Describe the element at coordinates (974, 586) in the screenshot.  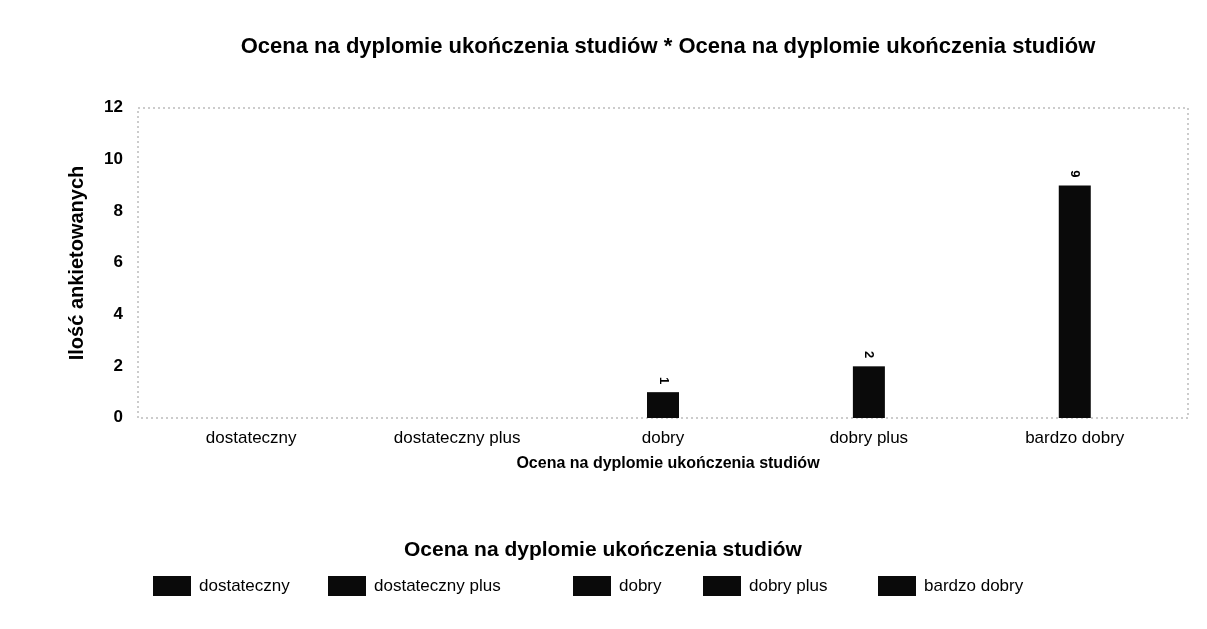
I see `legend-label: bardzo dobry` at that location.